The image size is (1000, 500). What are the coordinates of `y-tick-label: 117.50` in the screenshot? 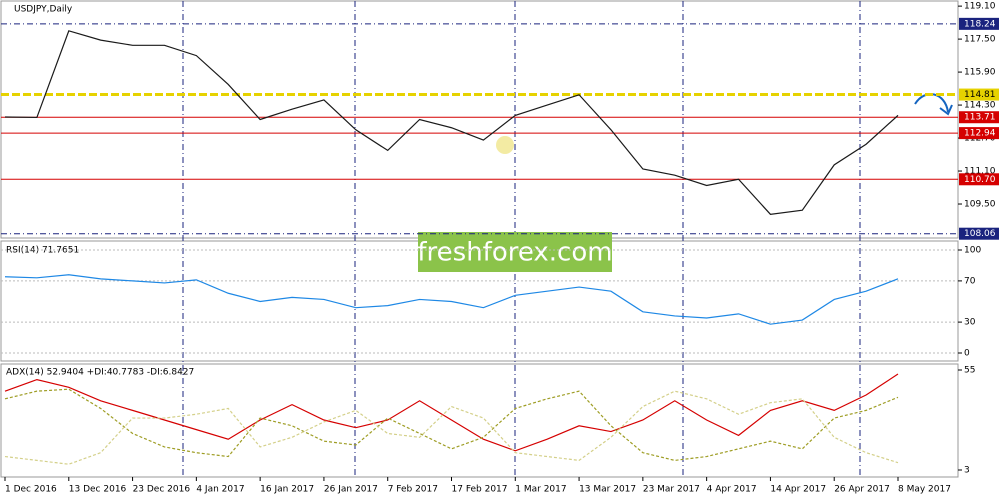 It's located at (980, 40).